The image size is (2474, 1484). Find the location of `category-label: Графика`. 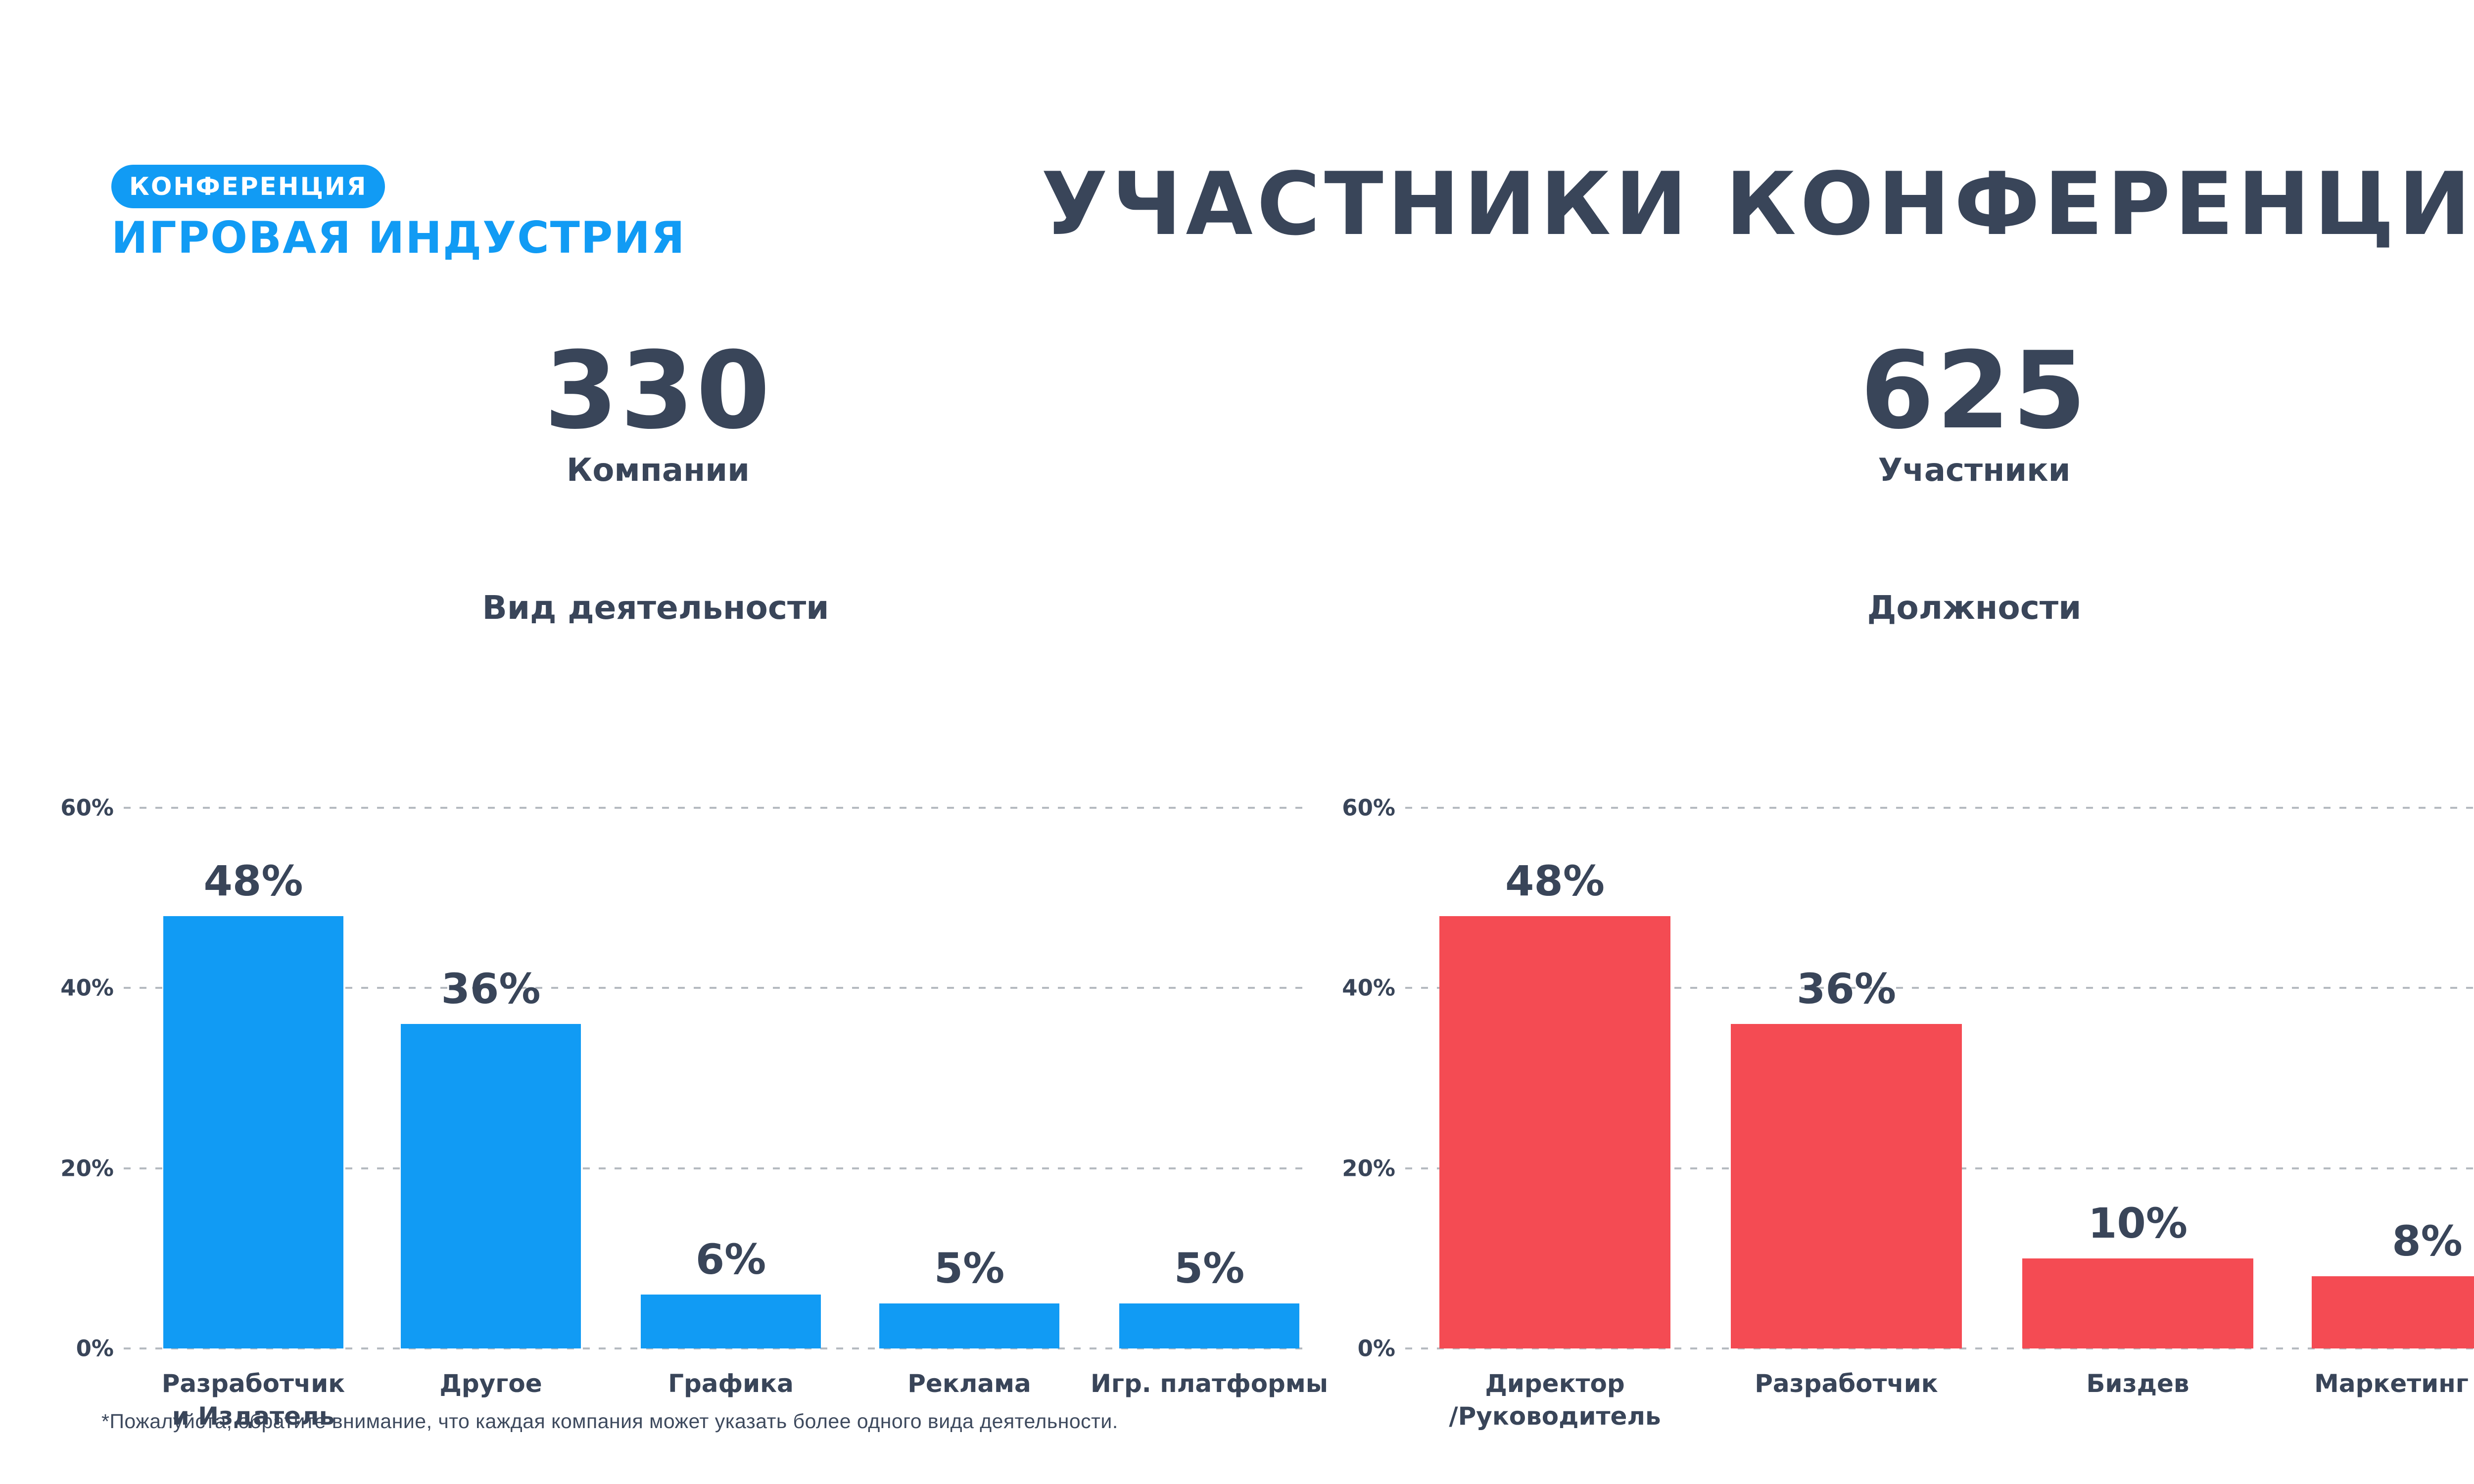

category-label: Графика is located at coordinates (731, 1383).